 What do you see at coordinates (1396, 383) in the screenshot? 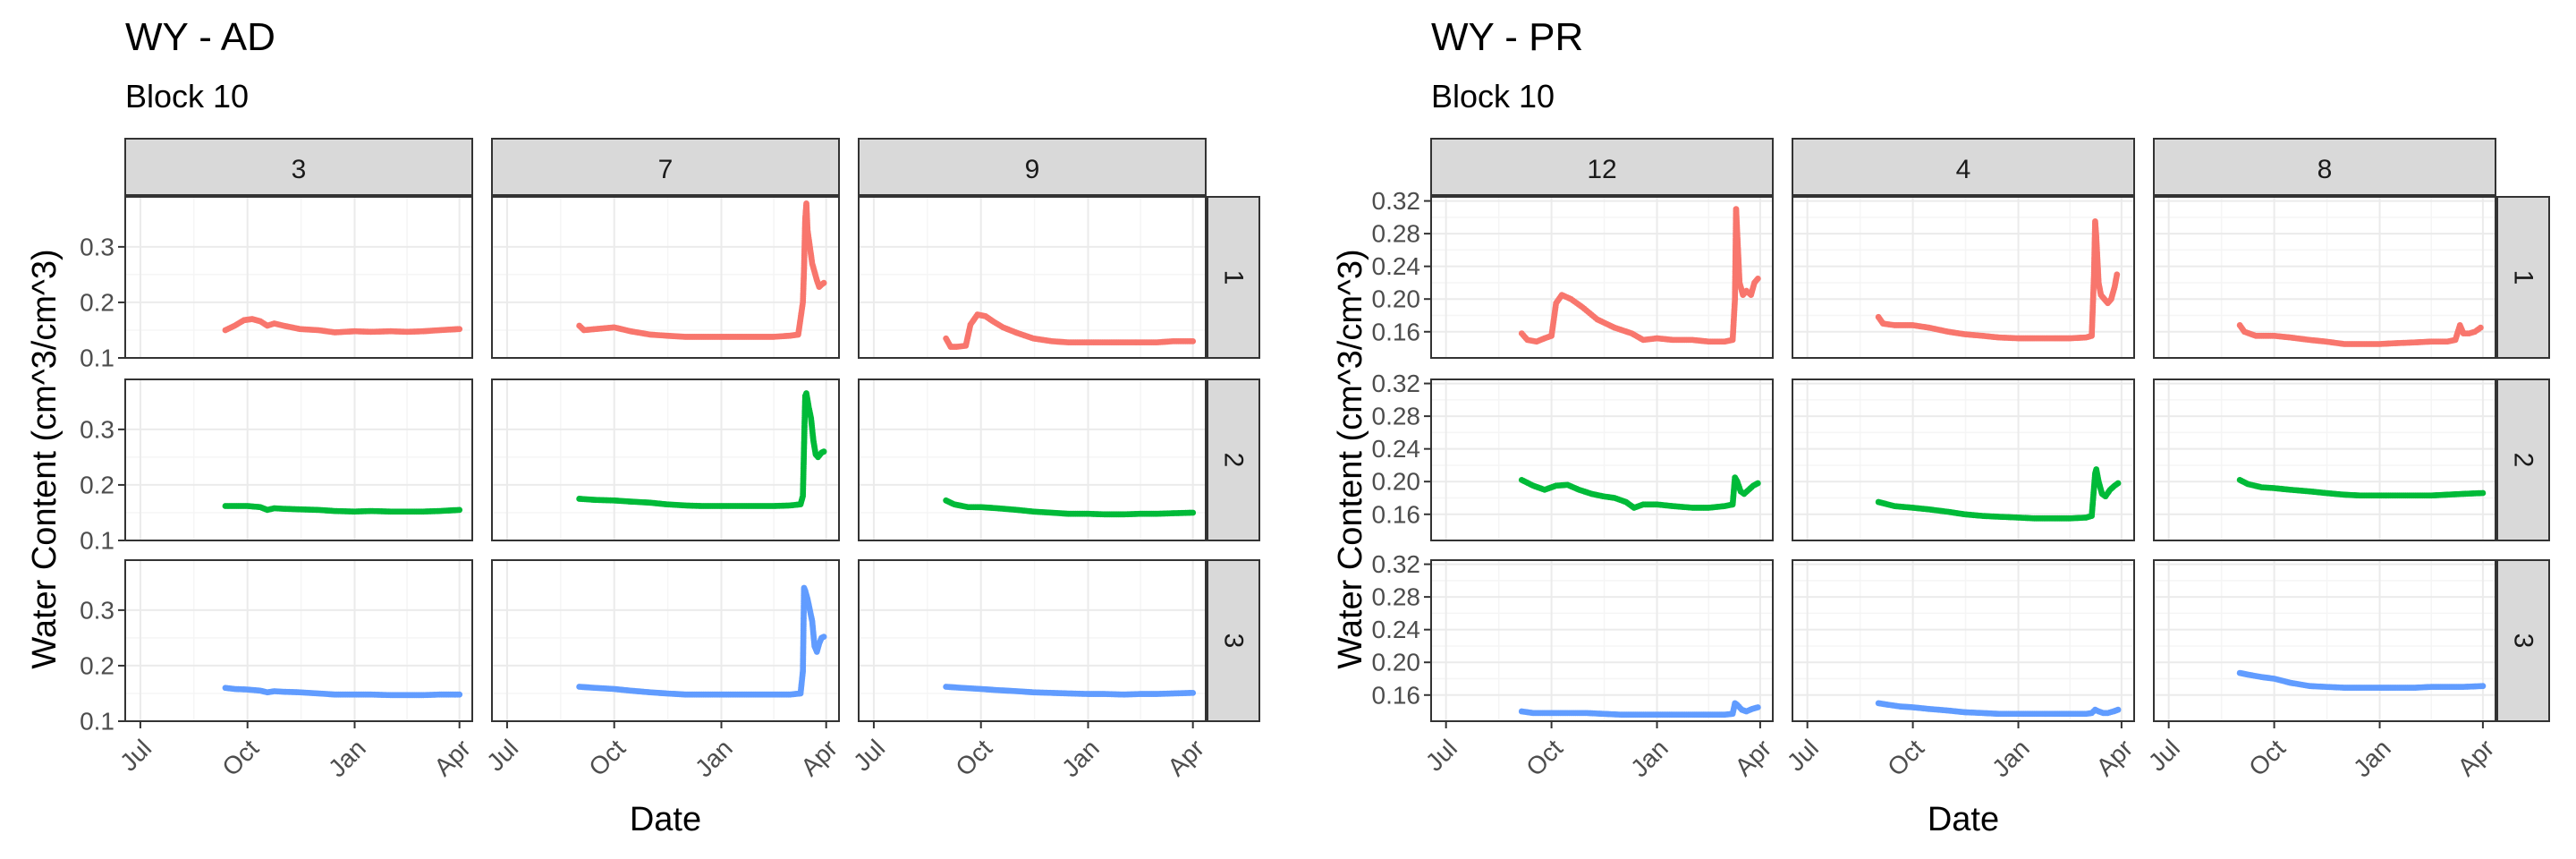
I see `y-tick-label: 0.32` at bounding box center [1396, 383].